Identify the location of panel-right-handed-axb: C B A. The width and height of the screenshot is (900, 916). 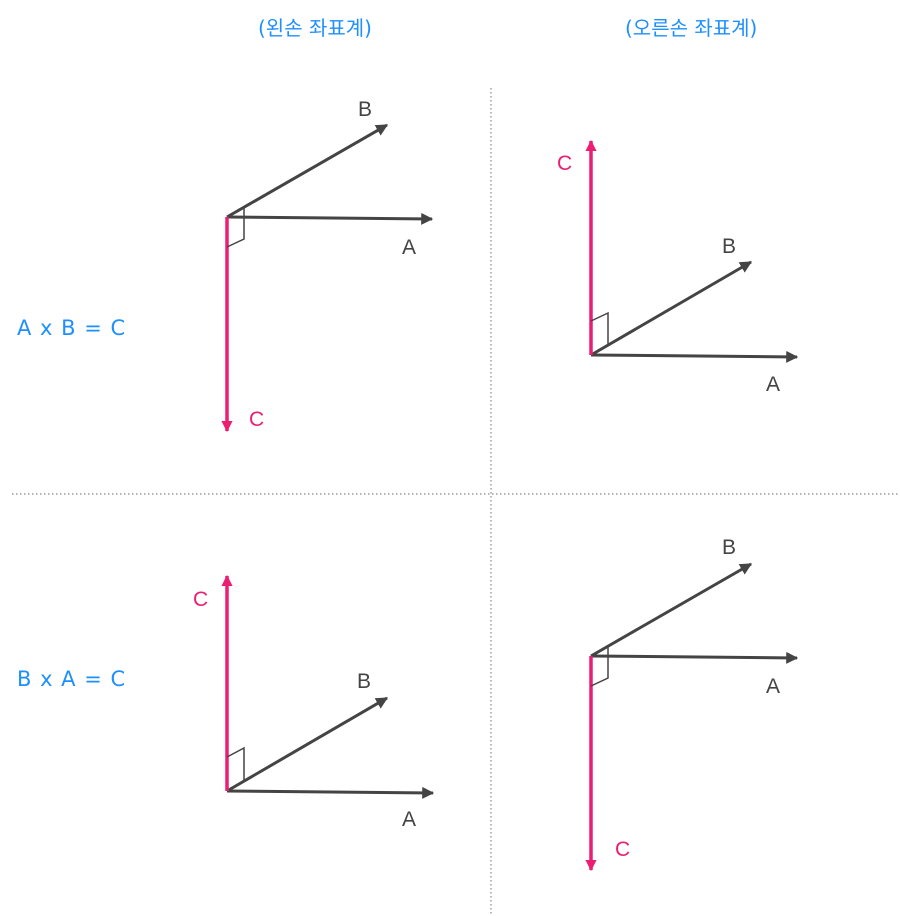
(678, 267).